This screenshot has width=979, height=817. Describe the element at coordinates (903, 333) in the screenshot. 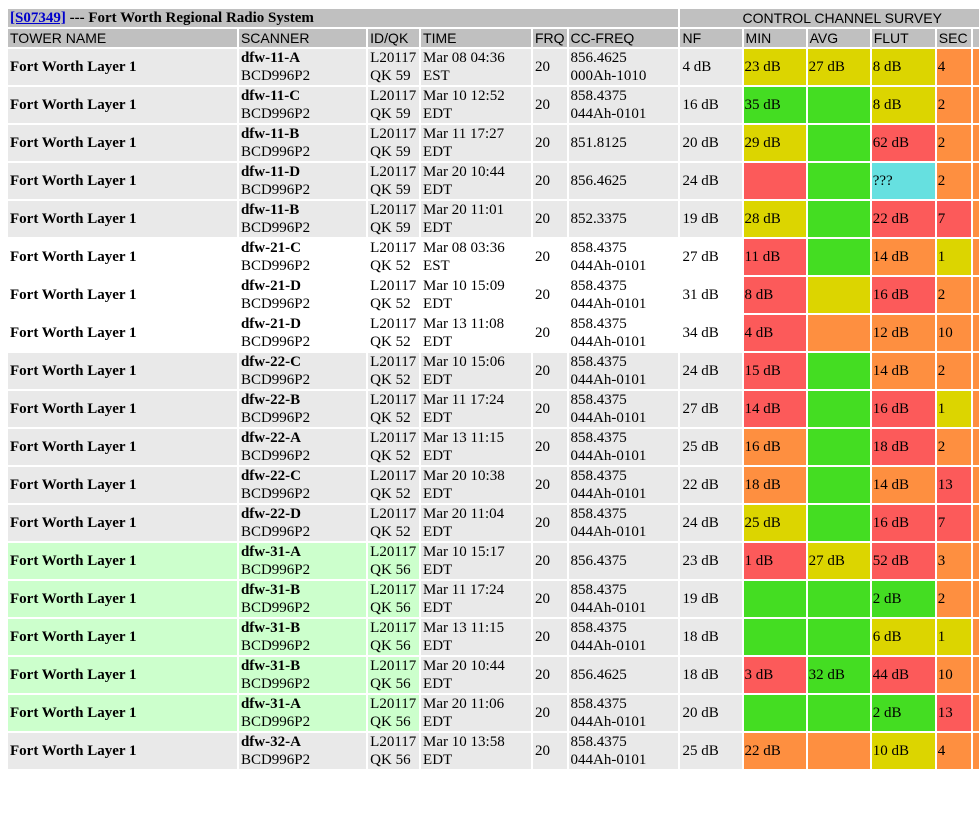

I see `flut-cell: 12 dB` at that location.